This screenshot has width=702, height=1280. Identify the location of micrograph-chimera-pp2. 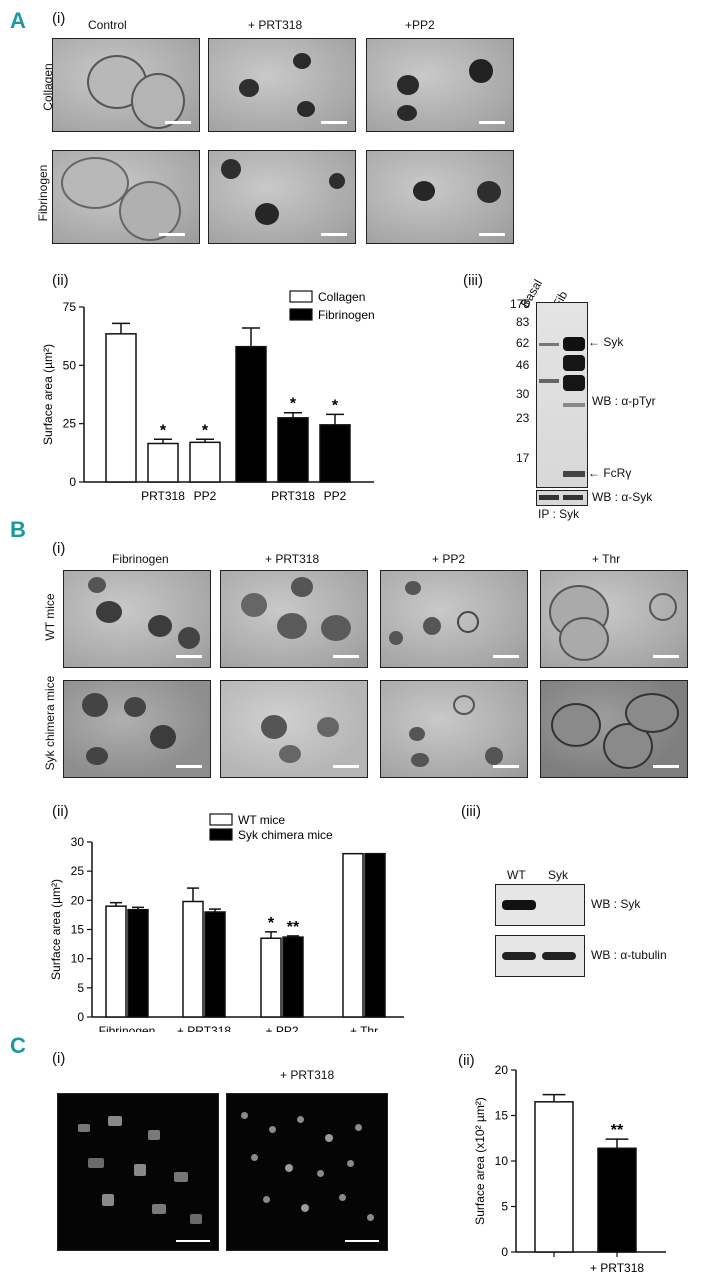
(454, 729).